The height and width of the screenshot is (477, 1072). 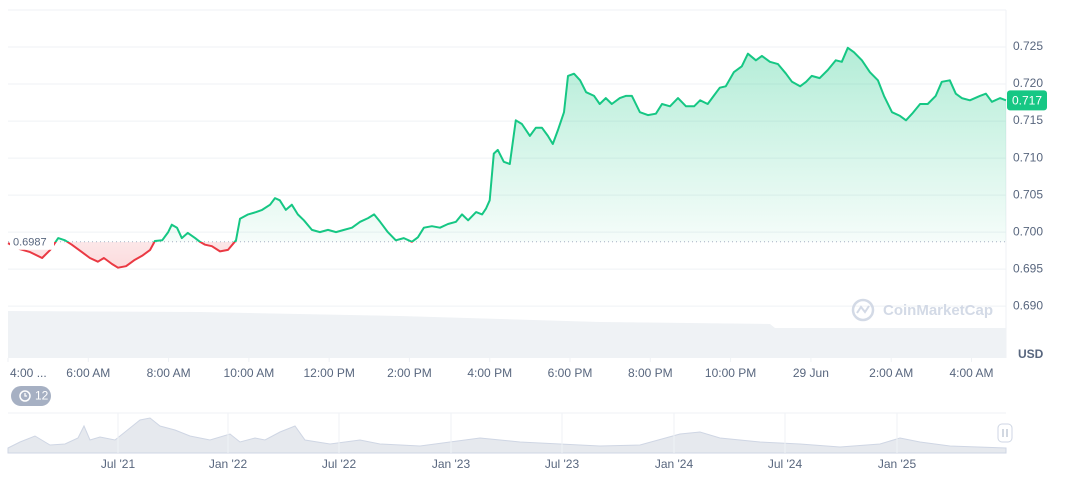 I want to click on baseline-label-bg, so click(x=32, y=241).